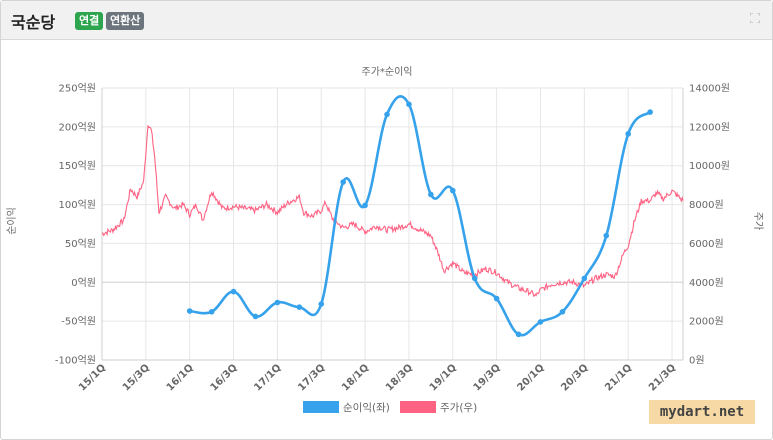 This screenshot has height=440, width=773. I want to click on y-right-tick-label: 4000원, so click(706, 283).